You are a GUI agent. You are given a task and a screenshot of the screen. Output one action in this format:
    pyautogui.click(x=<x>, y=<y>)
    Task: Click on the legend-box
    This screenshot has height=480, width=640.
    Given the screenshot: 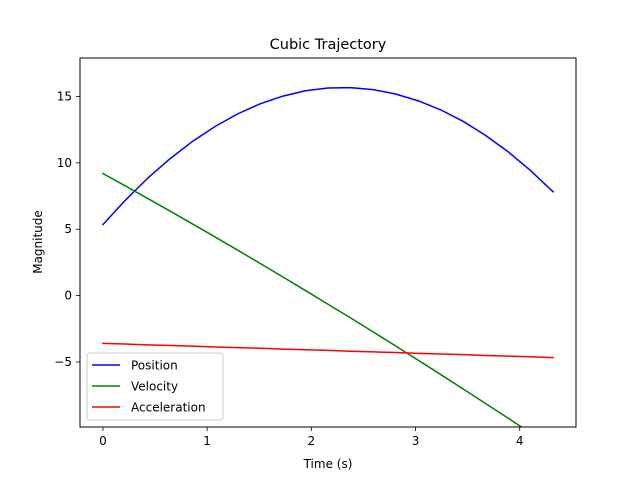 What is the action you would take?
    pyautogui.click(x=155, y=386)
    